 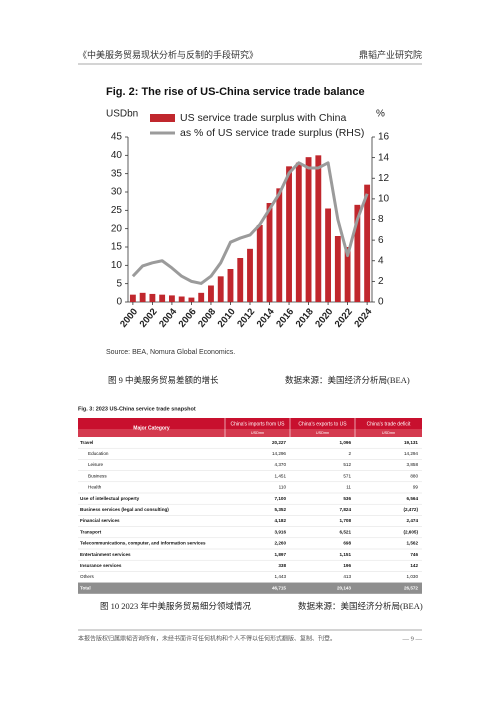 I want to click on row-label: Insurance services, so click(x=101, y=565).